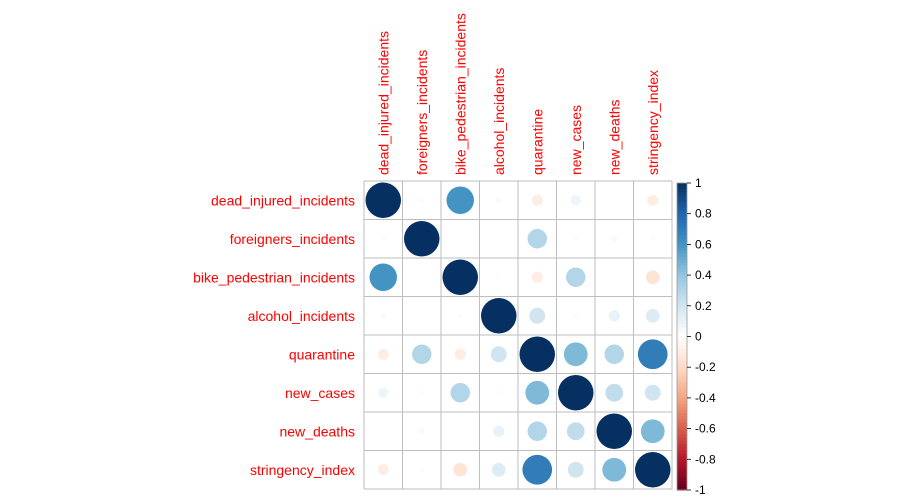  I want to click on corr-circle-foreigners_incidents-dead_injured_incidents, so click(383, 239).